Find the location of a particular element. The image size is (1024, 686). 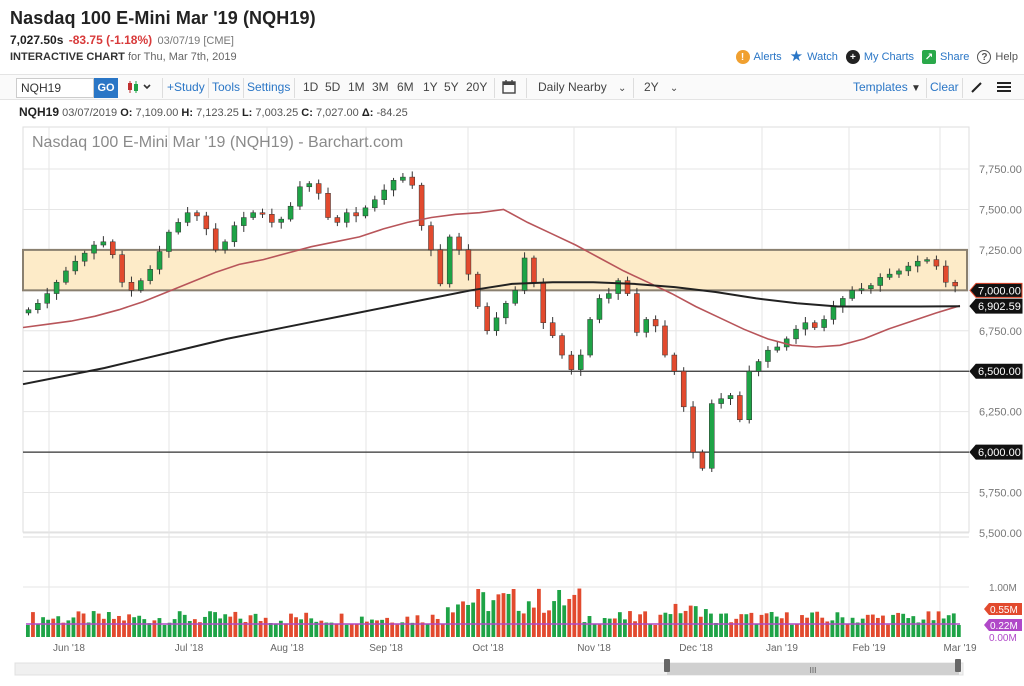

chart-style-dropdown is located at coordinates (140, 88).